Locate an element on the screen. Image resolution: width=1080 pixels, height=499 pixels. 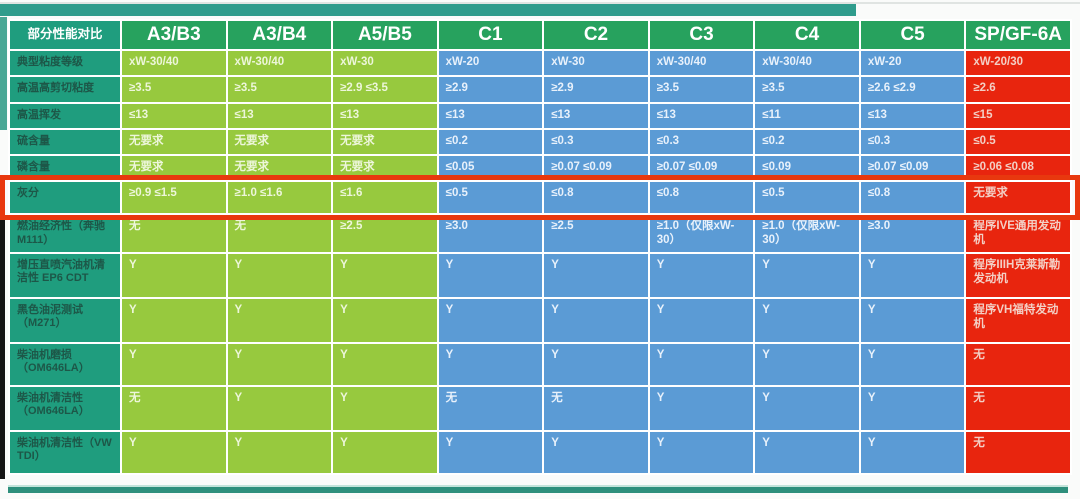
spec-value-cell: ≥2.6 is located at coordinates (1018, 89).